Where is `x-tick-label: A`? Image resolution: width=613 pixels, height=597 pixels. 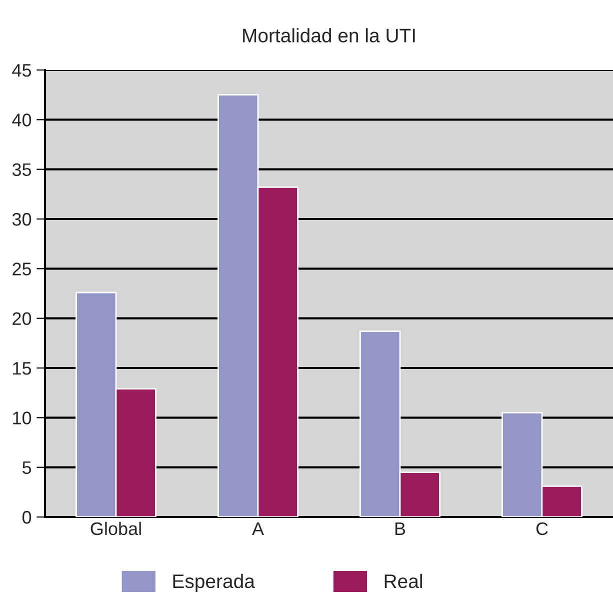
x-tick-label: A is located at coordinates (258, 528).